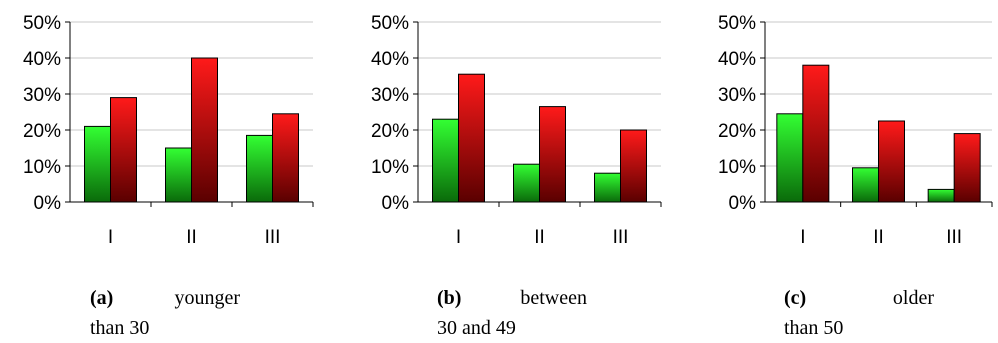 This screenshot has height=343, width=998. Describe the element at coordinates (476, 328) in the screenshot. I see `caption-rest: 30 and 49` at that location.